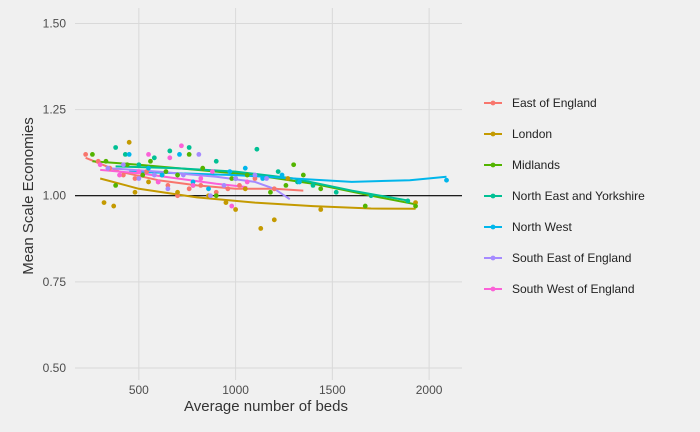 The image size is (700, 432). I want to click on legend-item: Midlands, so click(522, 165).